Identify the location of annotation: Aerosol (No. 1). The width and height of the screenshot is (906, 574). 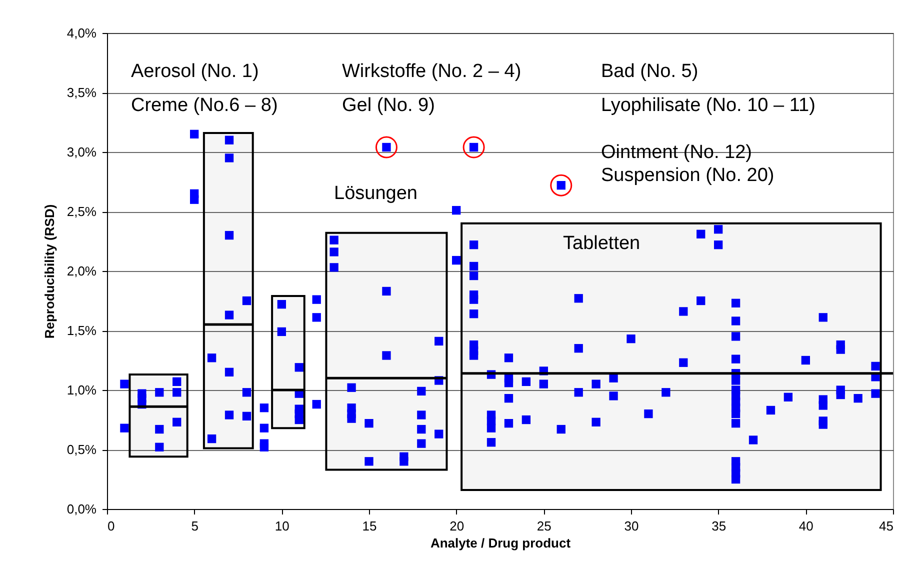
(195, 71).